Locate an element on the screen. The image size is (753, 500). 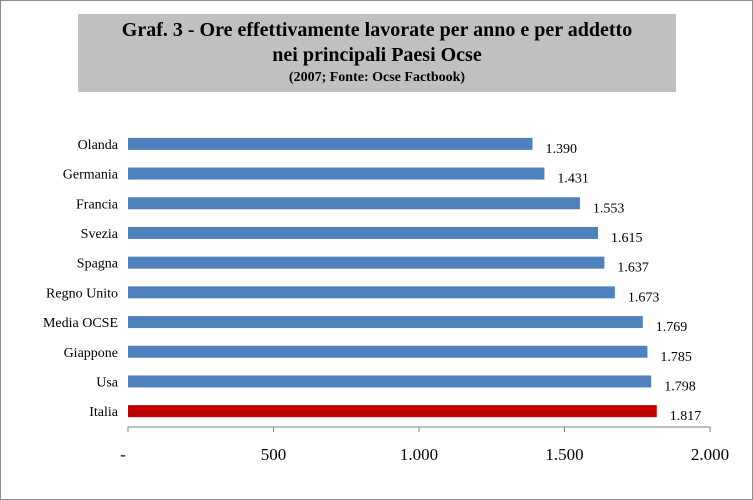
x-tick-label: 1.500 is located at coordinates (564, 454).